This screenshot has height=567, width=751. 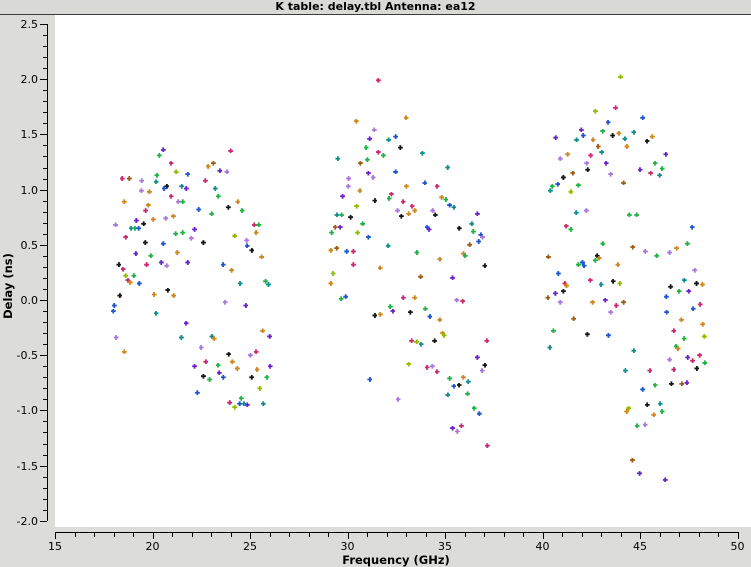 I want to click on y-tick-label: 0.0, so click(x=29, y=300).